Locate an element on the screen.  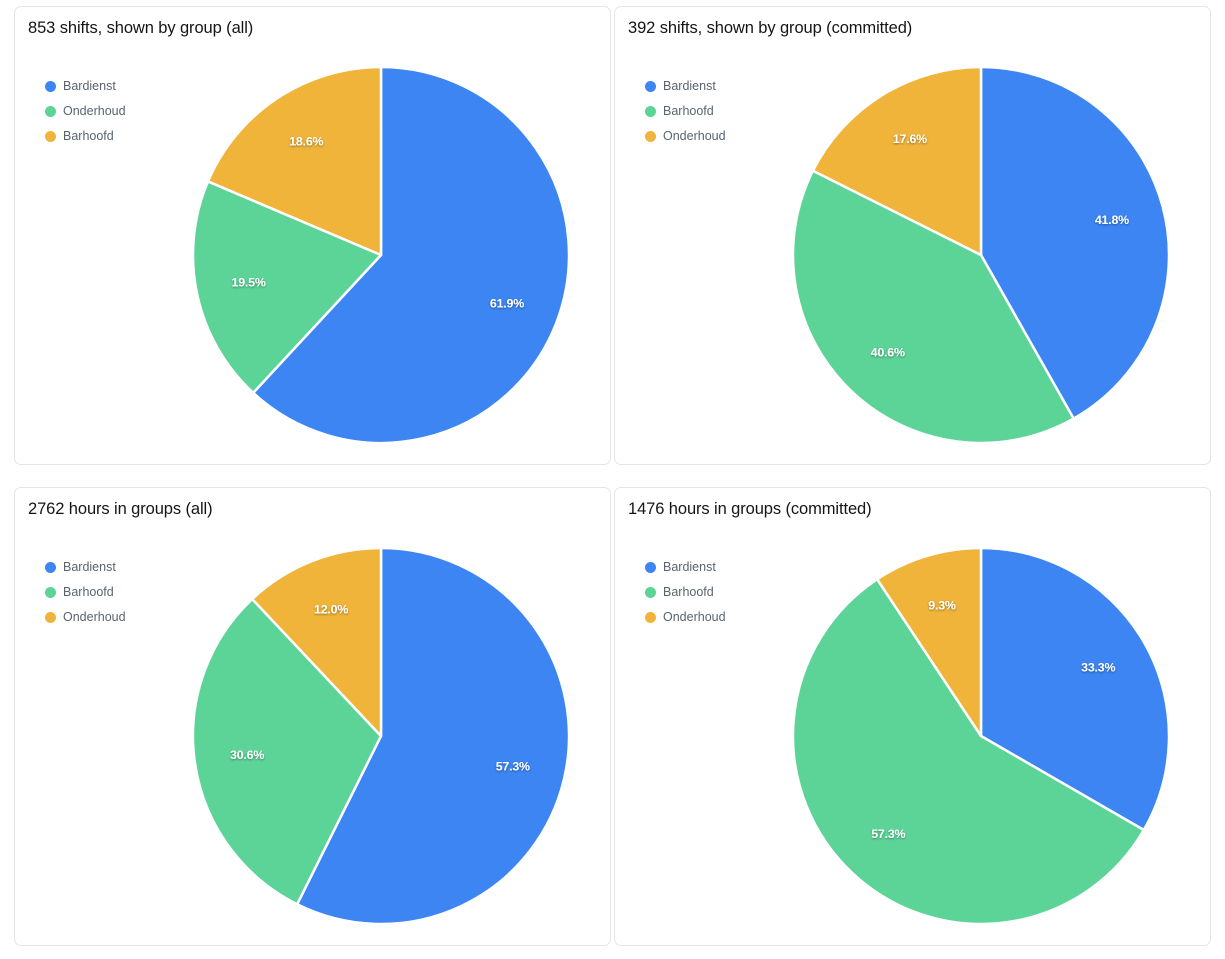
pie-svg: 41.8% 40.6% 17.6% is located at coordinates (981, 255).